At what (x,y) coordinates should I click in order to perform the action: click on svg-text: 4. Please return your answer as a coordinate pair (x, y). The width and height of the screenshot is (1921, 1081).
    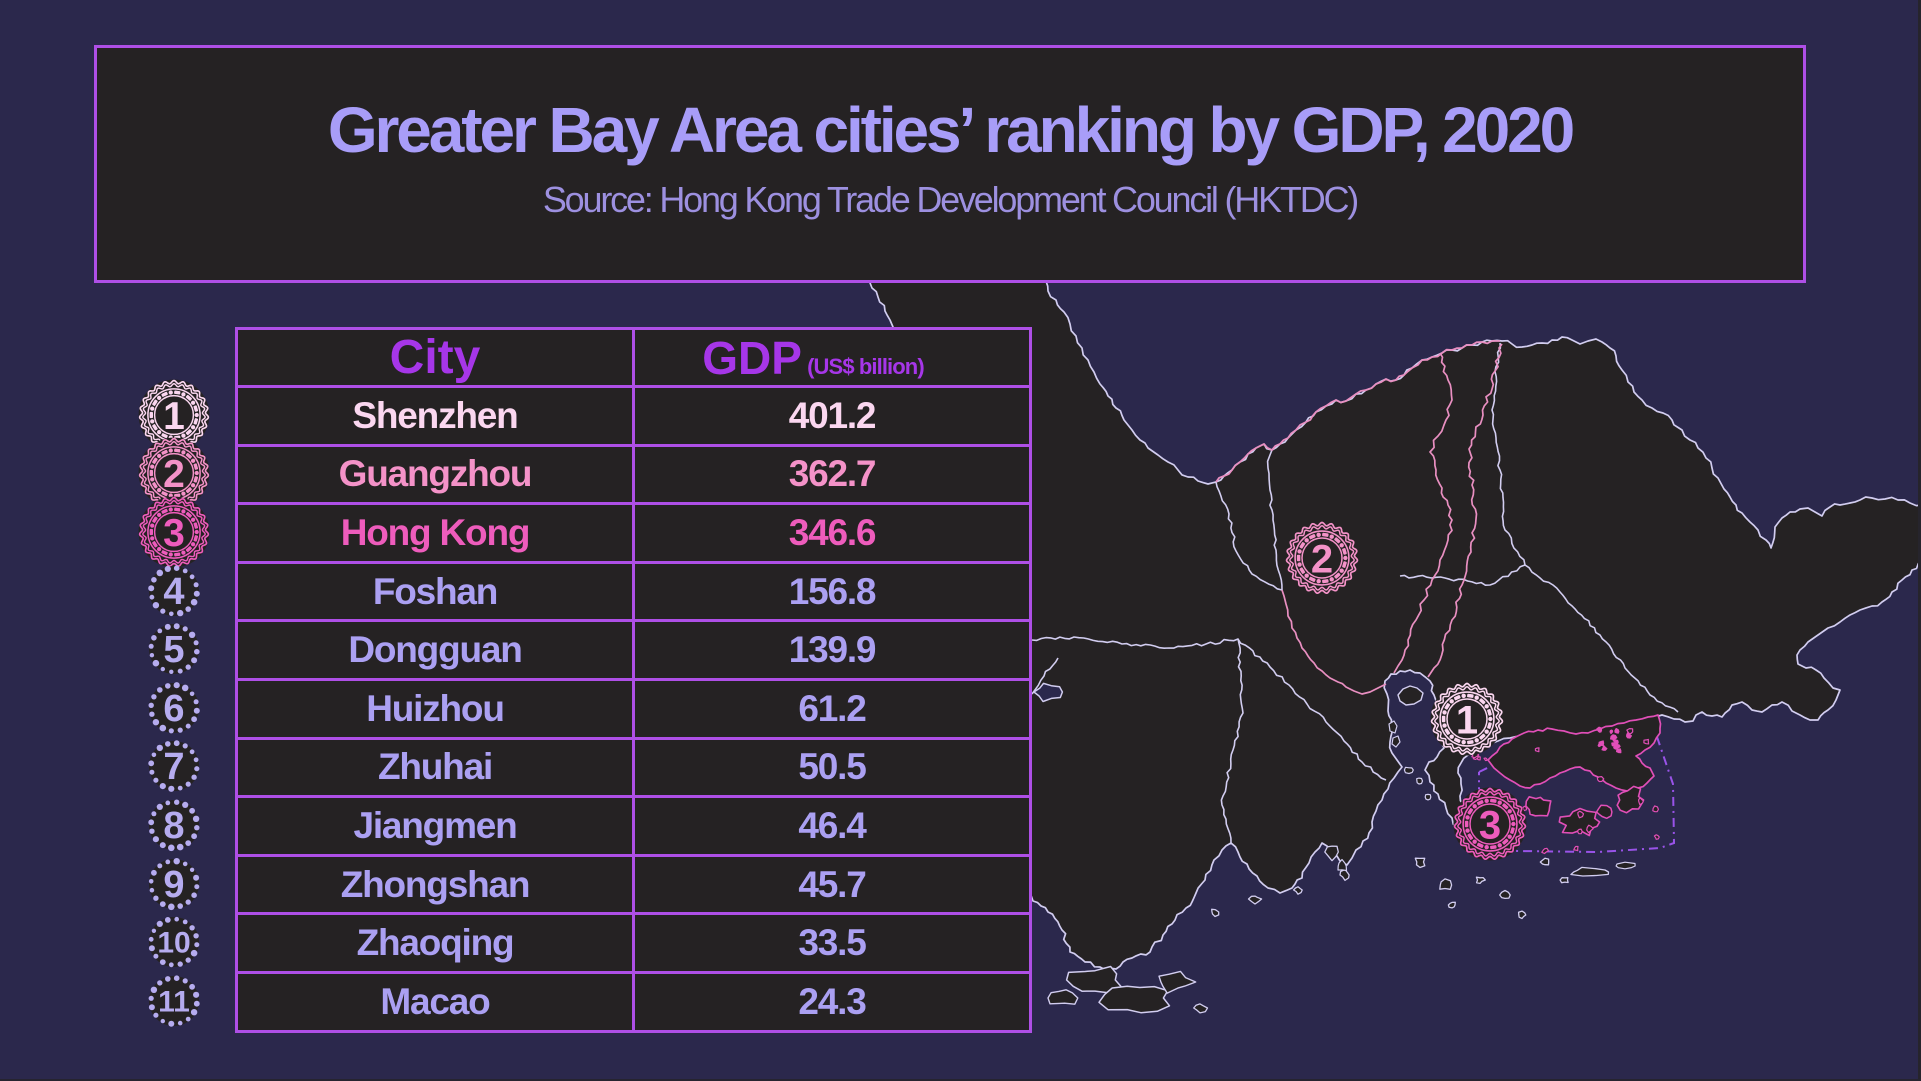
    Looking at the image, I should click on (173, 592).